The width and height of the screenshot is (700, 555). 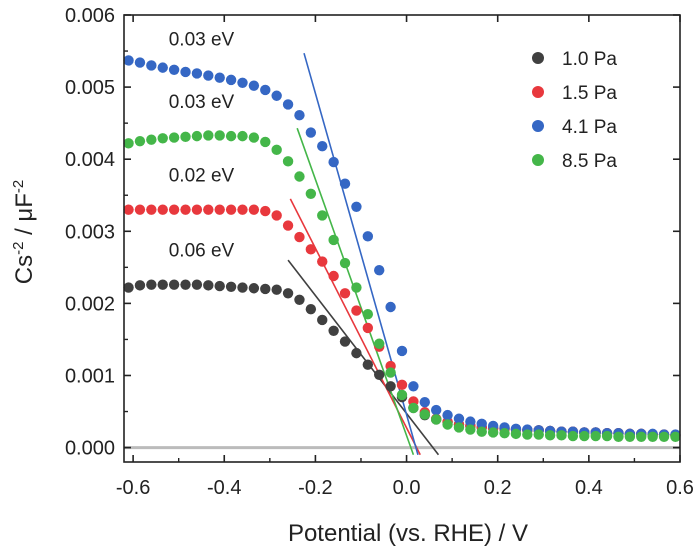 What do you see at coordinates (224, 488) in the screenshot?
I see `x-tick-label: -0.4` at bounding box center [224, 488].